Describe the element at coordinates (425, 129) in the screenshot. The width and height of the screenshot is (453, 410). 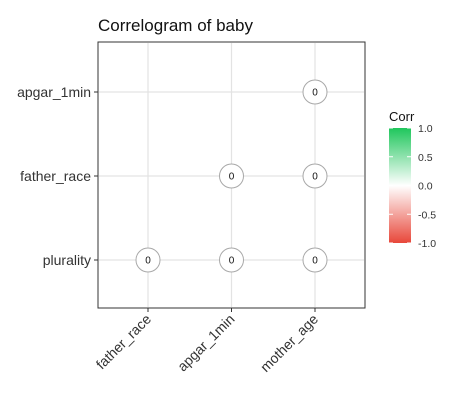
I see `legend-tick-label: 1.0` at that location.